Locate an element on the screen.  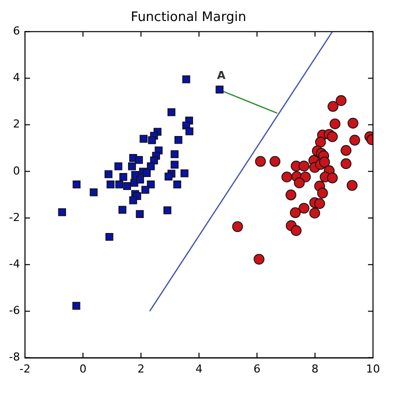
x-tick-label: 4 is located at coordinates (198, 369).